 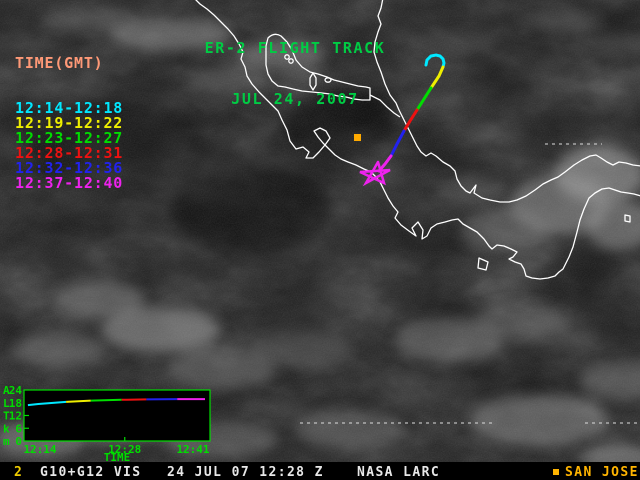 What do you see at coordinates (15, 403) in the screenshot?
I see `plot-label: 18` at bounding box center [15, 403].